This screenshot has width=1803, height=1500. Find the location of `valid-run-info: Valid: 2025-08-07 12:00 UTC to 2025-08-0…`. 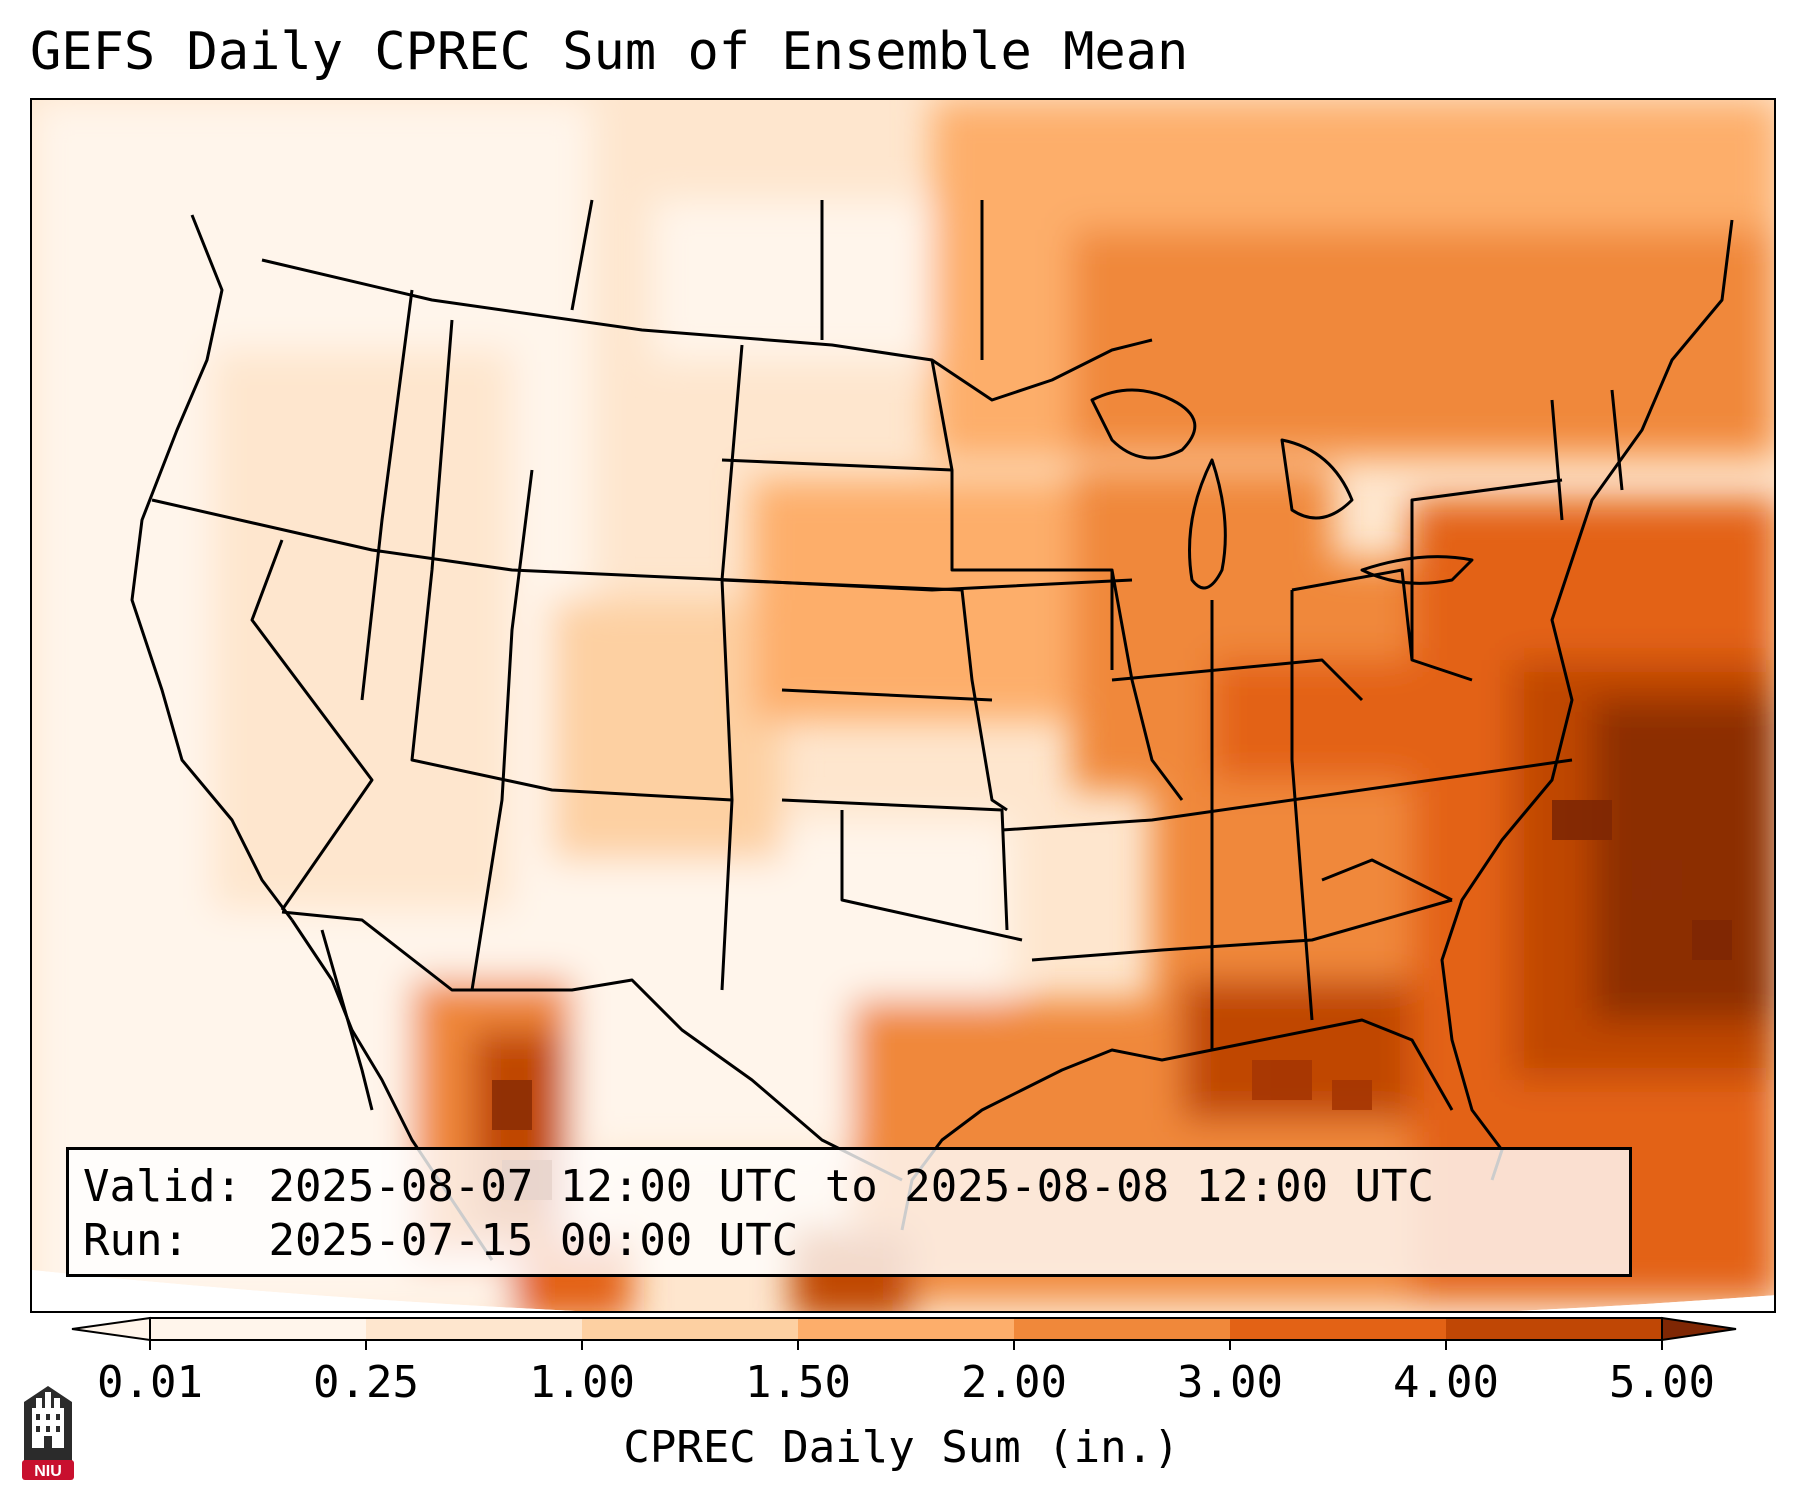

valid-run-info: Valid: 2025-08-07 12:00 UTC to 2025-08-0… is located at coordinates (849, 1212).